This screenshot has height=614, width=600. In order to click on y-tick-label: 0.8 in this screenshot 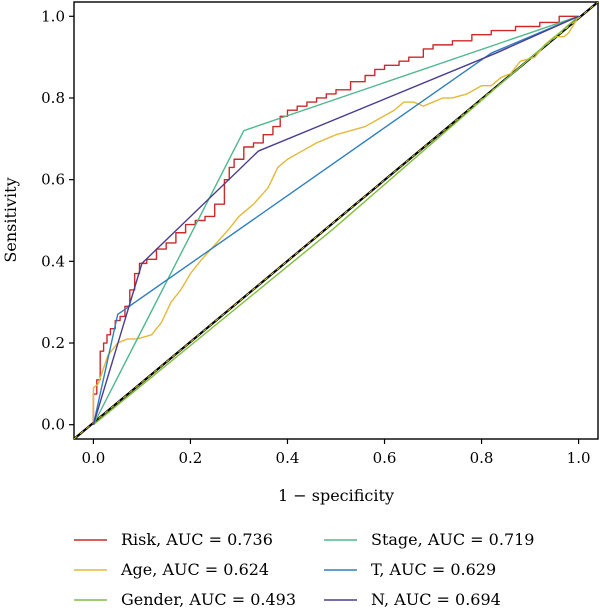, I will do `click(53, 98)`.